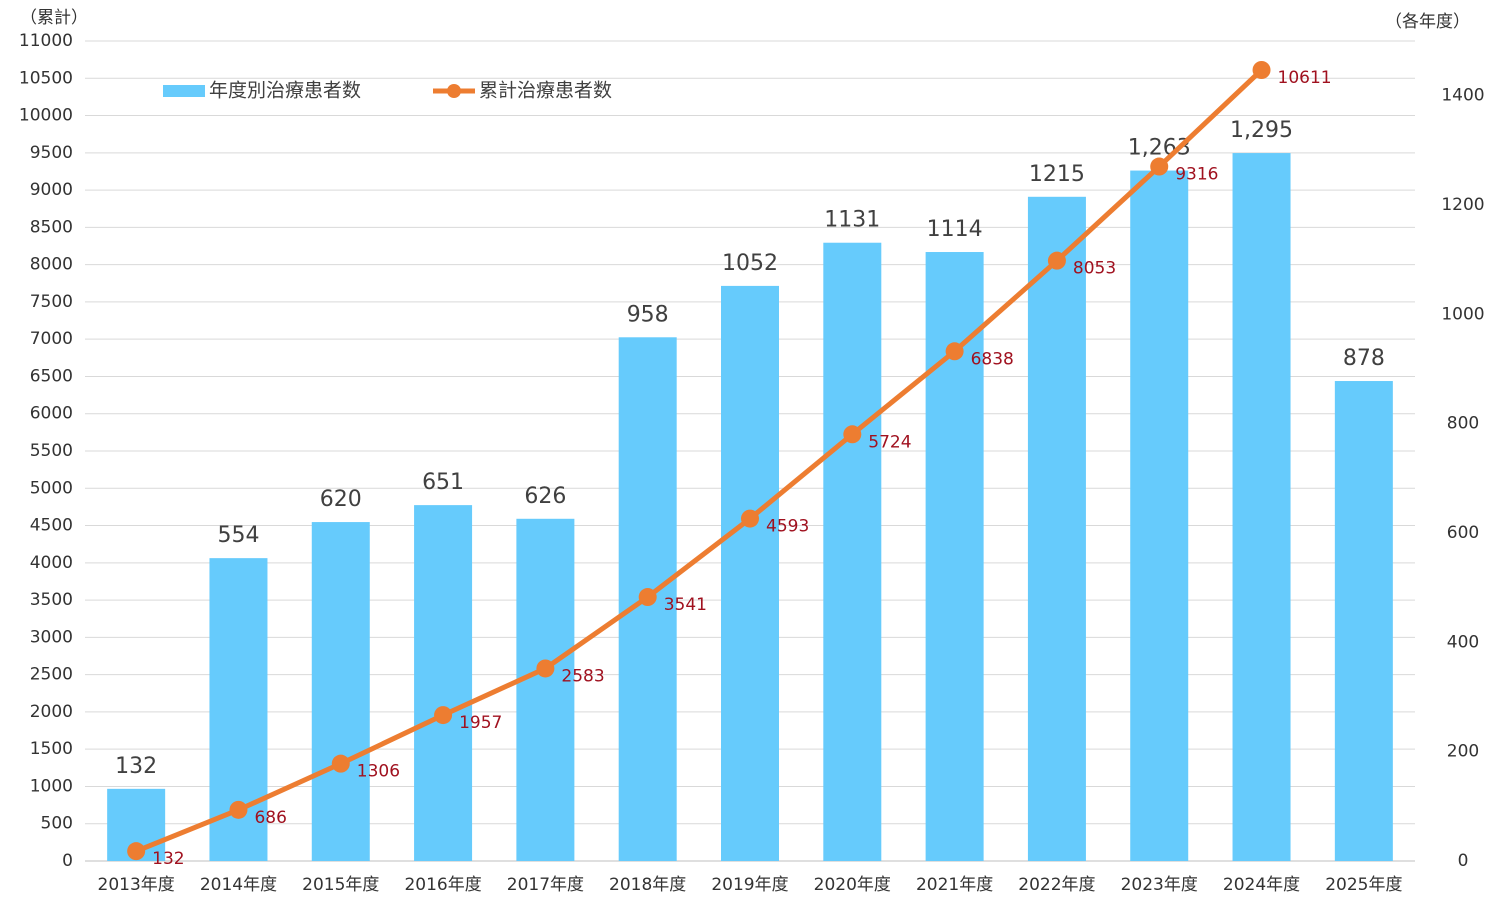 The height and width of the screenshot is (900, 1500). I want to click on y2-axis-label: （各年度）, so click(1427, 22).